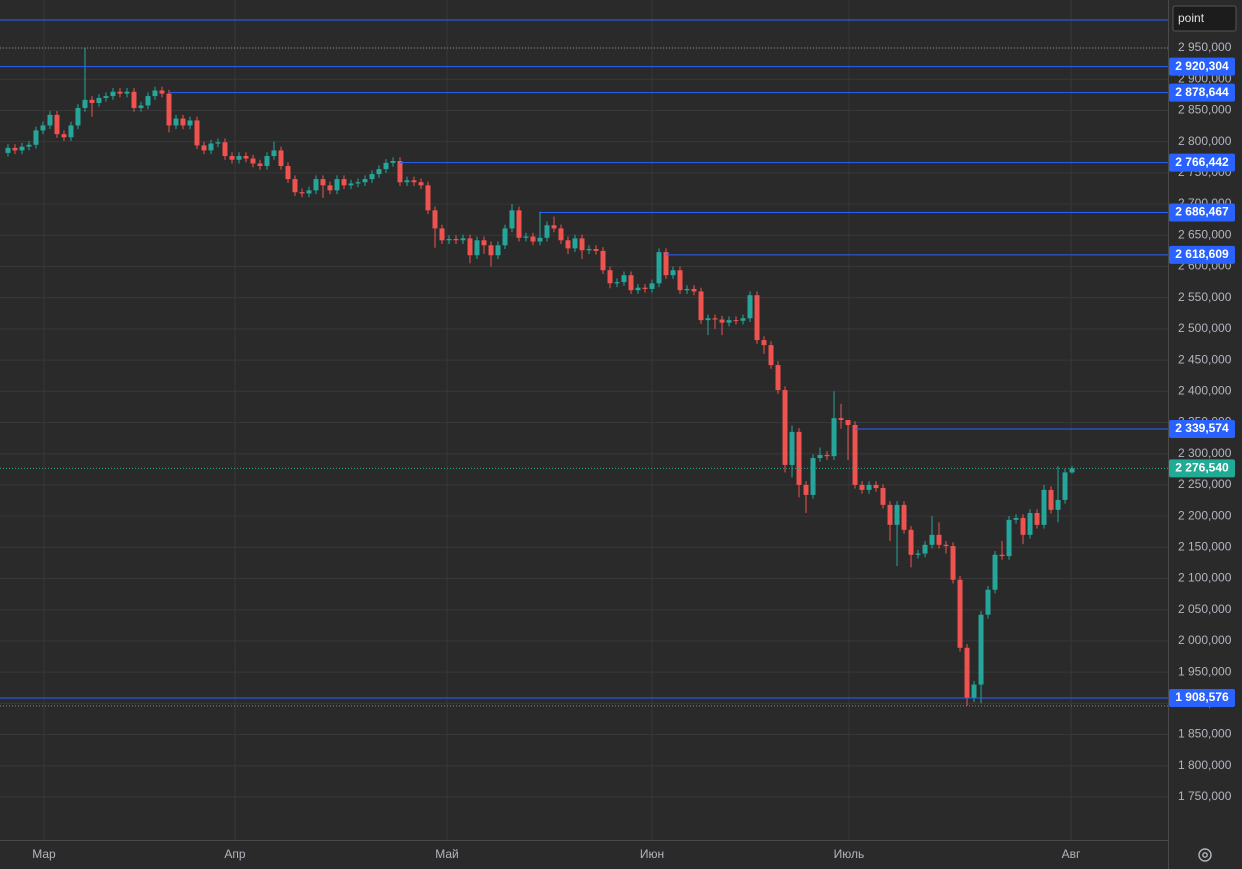 Image resolution: width=1242 pixels, height=869 pixels. What do you see at coordinates (235, 854) in the screenshot?
I see `x-tick-label: Апр` at bounding box center [235, 854].